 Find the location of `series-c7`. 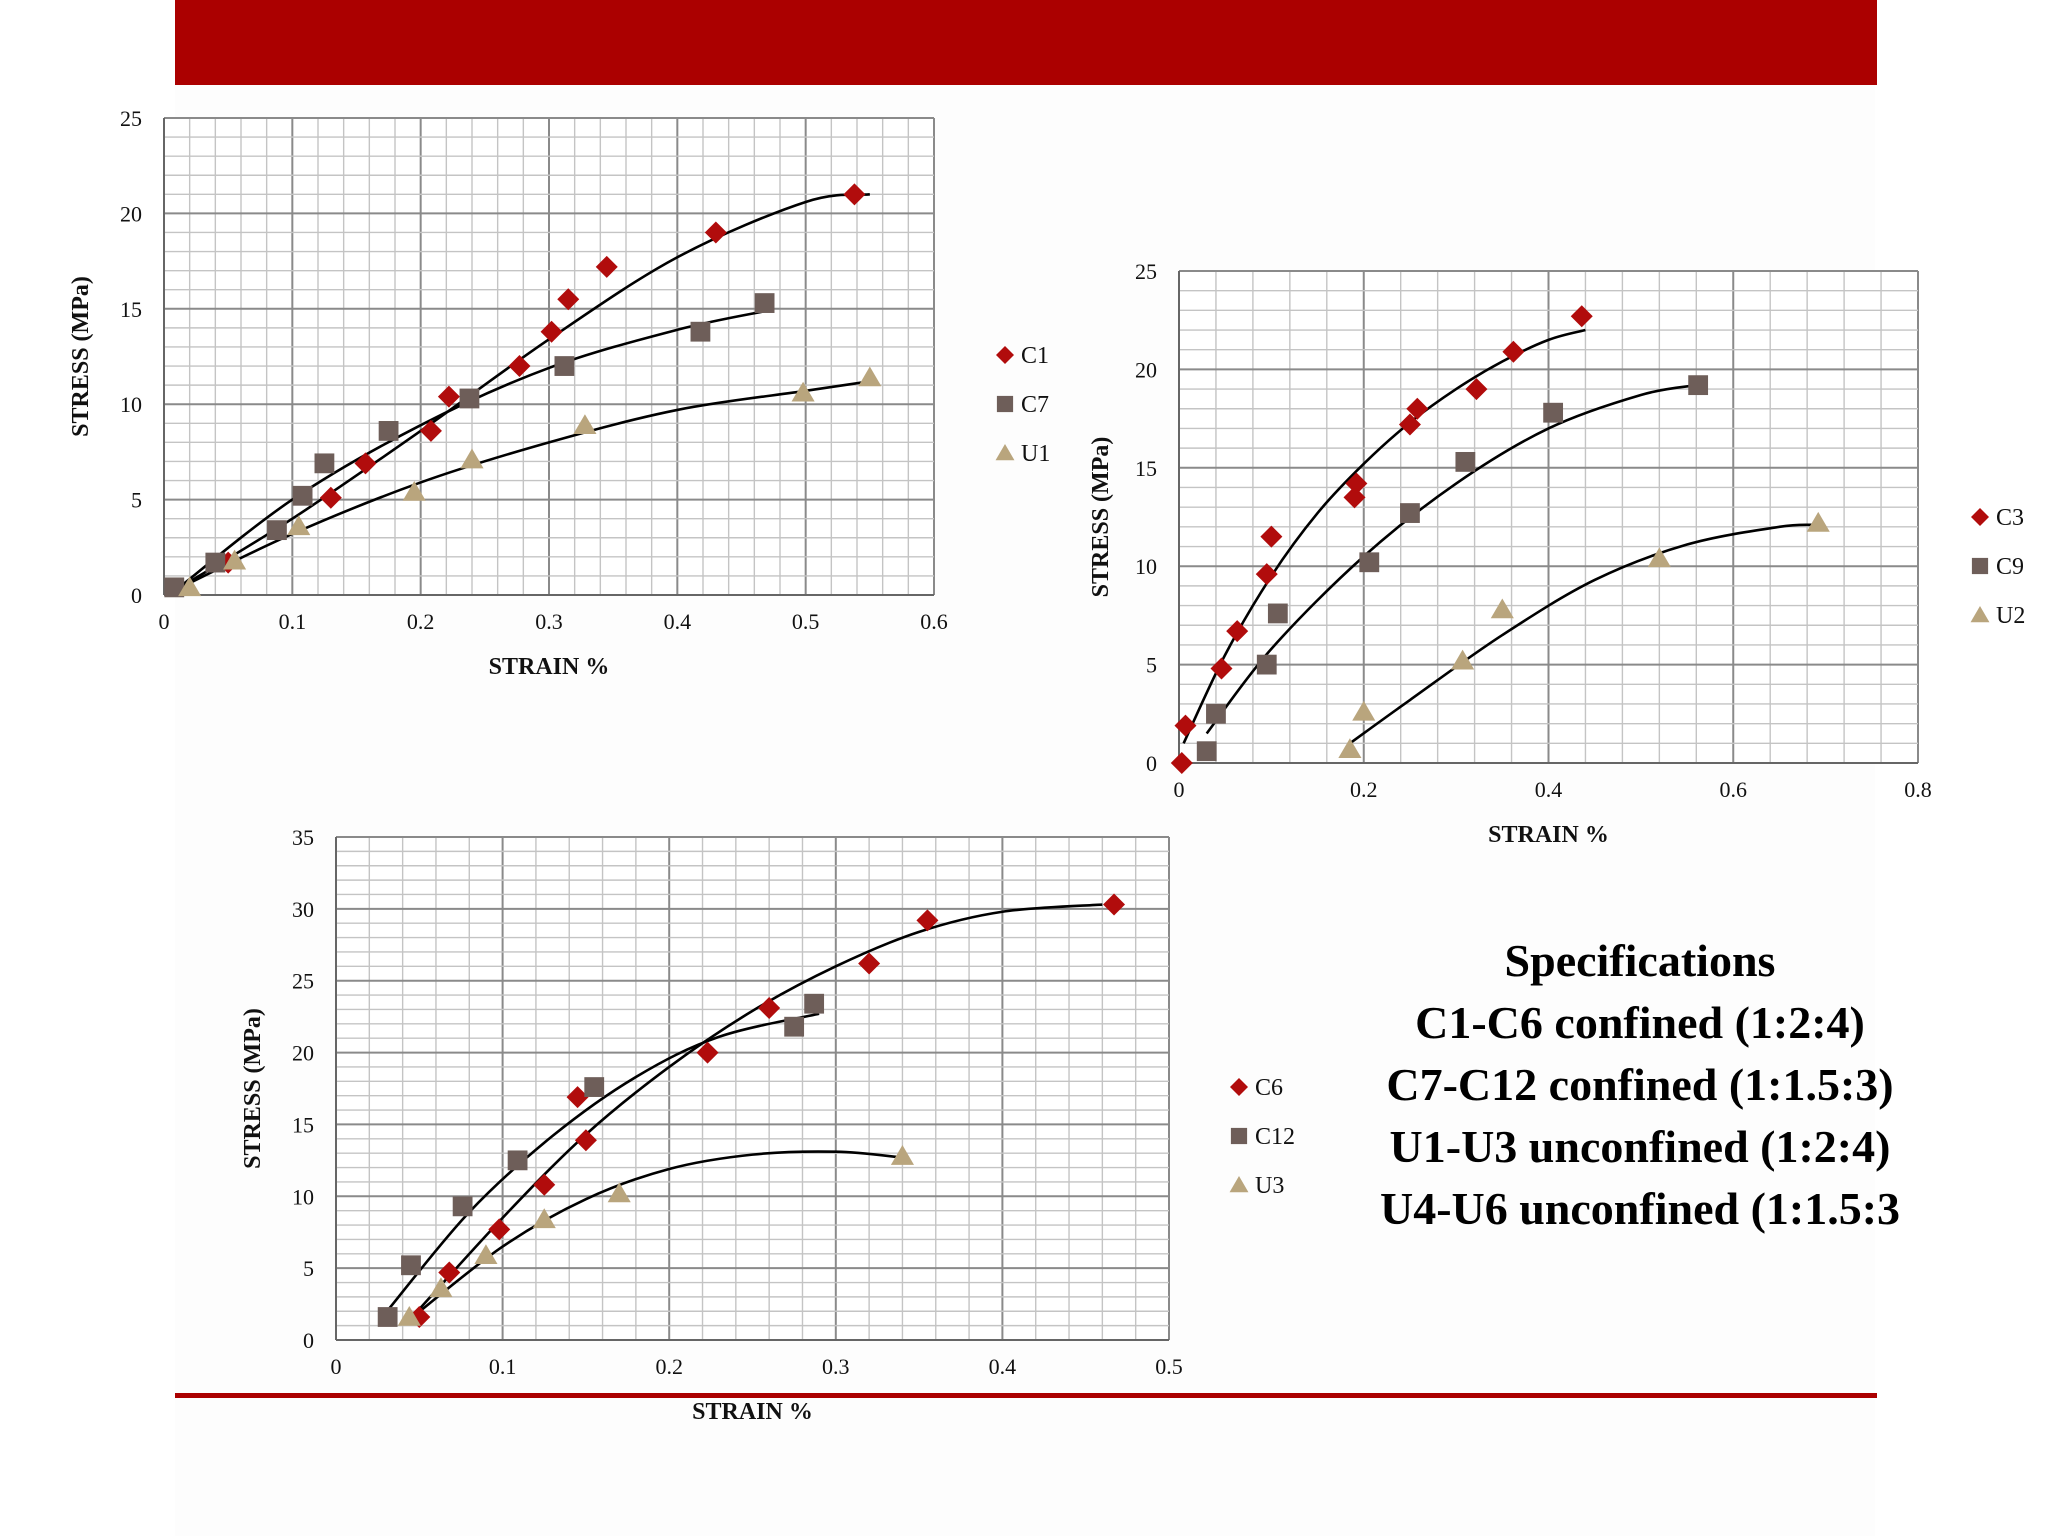

series-c7 is located at coordinates (469, 445).